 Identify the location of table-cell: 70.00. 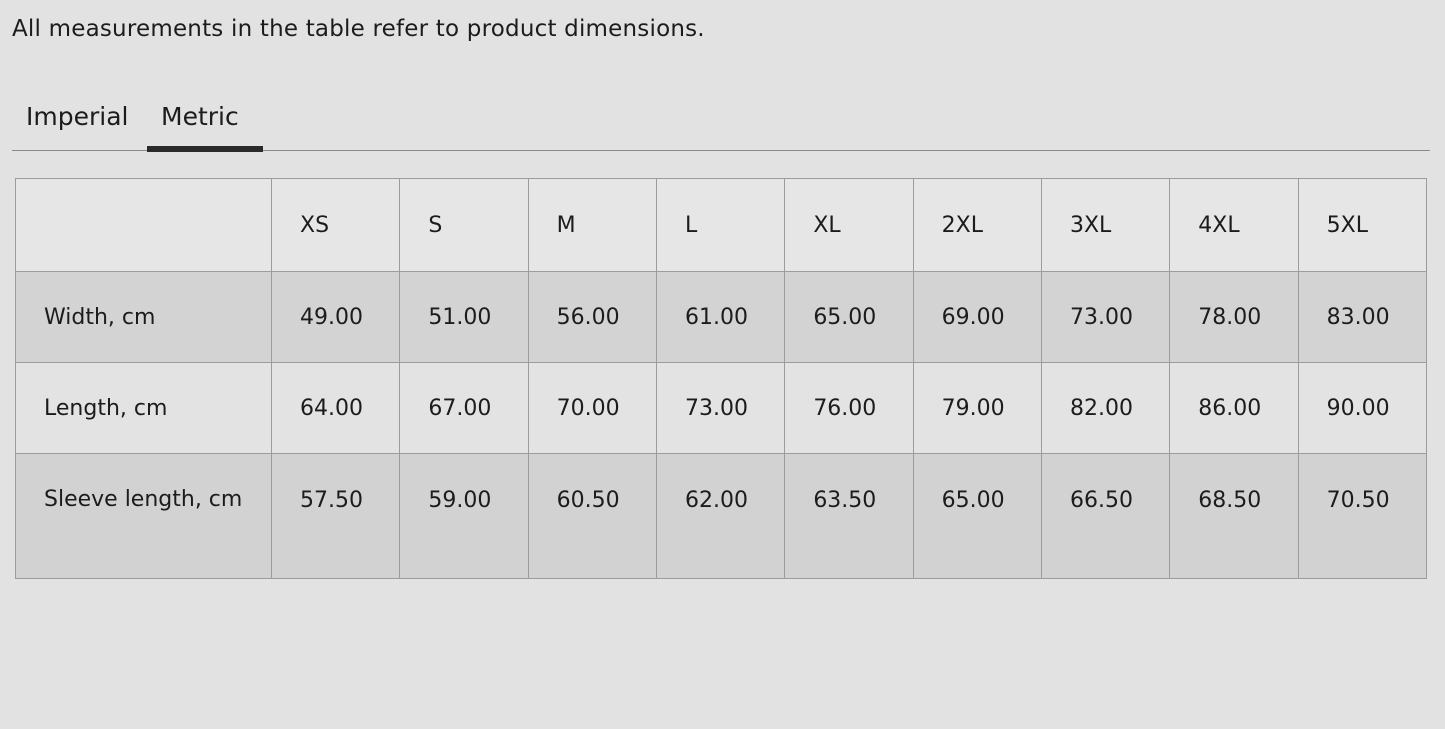
(592, 408).